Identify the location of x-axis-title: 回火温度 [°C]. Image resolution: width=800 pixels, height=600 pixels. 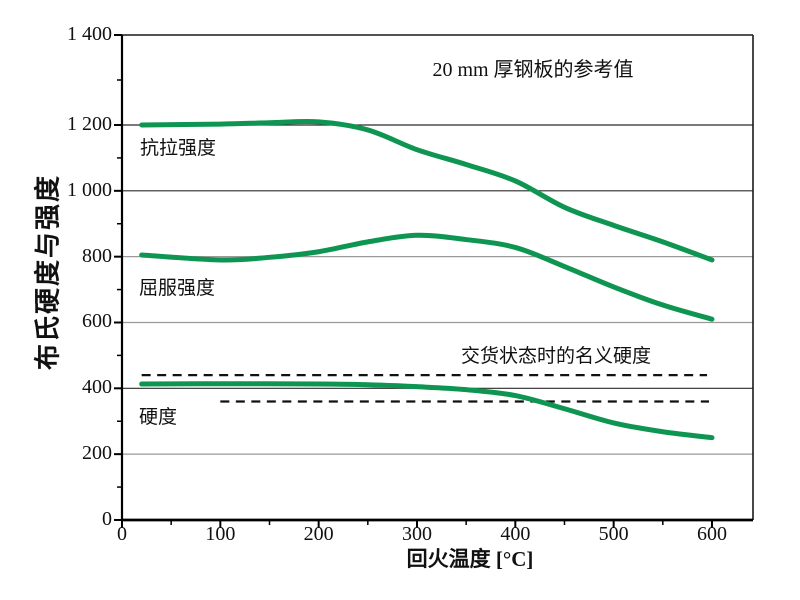
(470, 559).